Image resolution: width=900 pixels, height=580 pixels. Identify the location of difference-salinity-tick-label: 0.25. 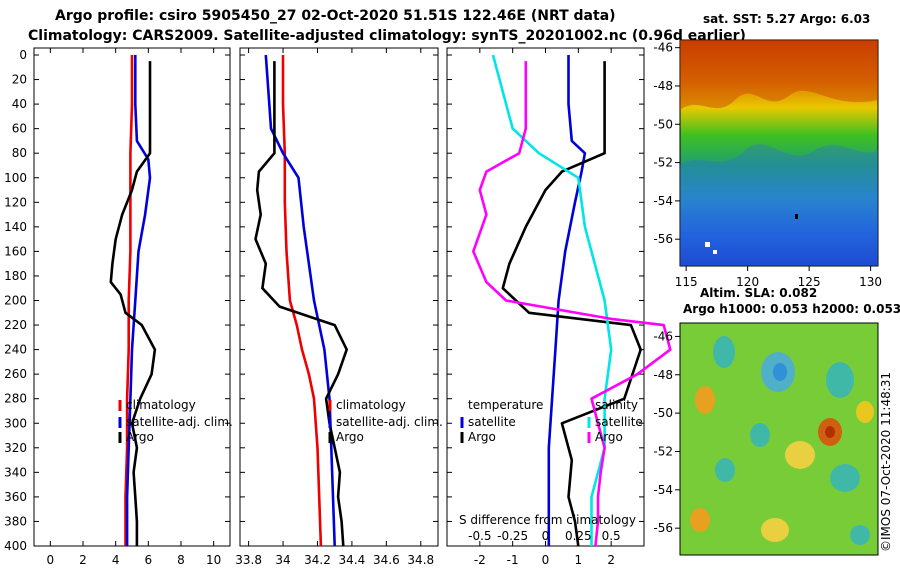
(578, 536).